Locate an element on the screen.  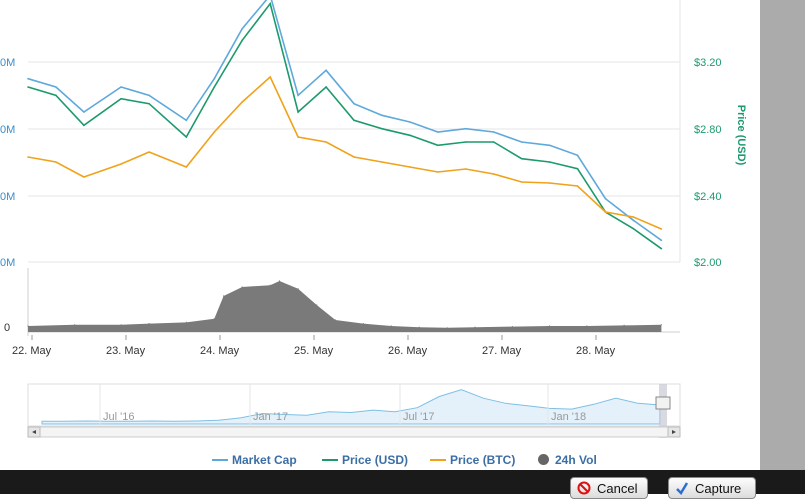
x-axis-tick: 28. May is located at coordinates (596, 351).